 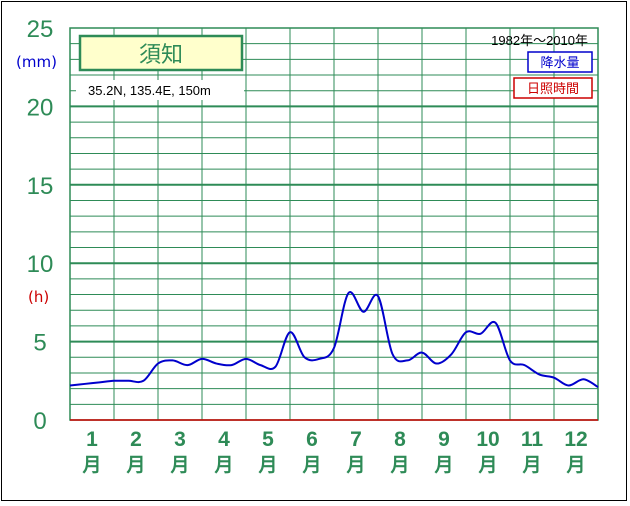 I want to click on station-name: 須知, so click(x=161, y=55).